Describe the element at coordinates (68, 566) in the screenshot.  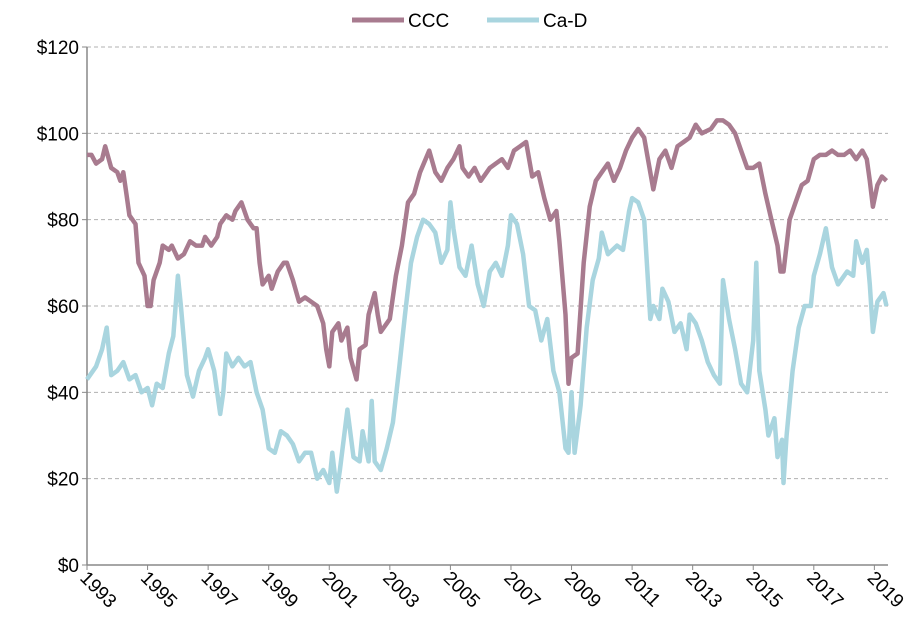
I see `y-tick-label: $0` at that location.